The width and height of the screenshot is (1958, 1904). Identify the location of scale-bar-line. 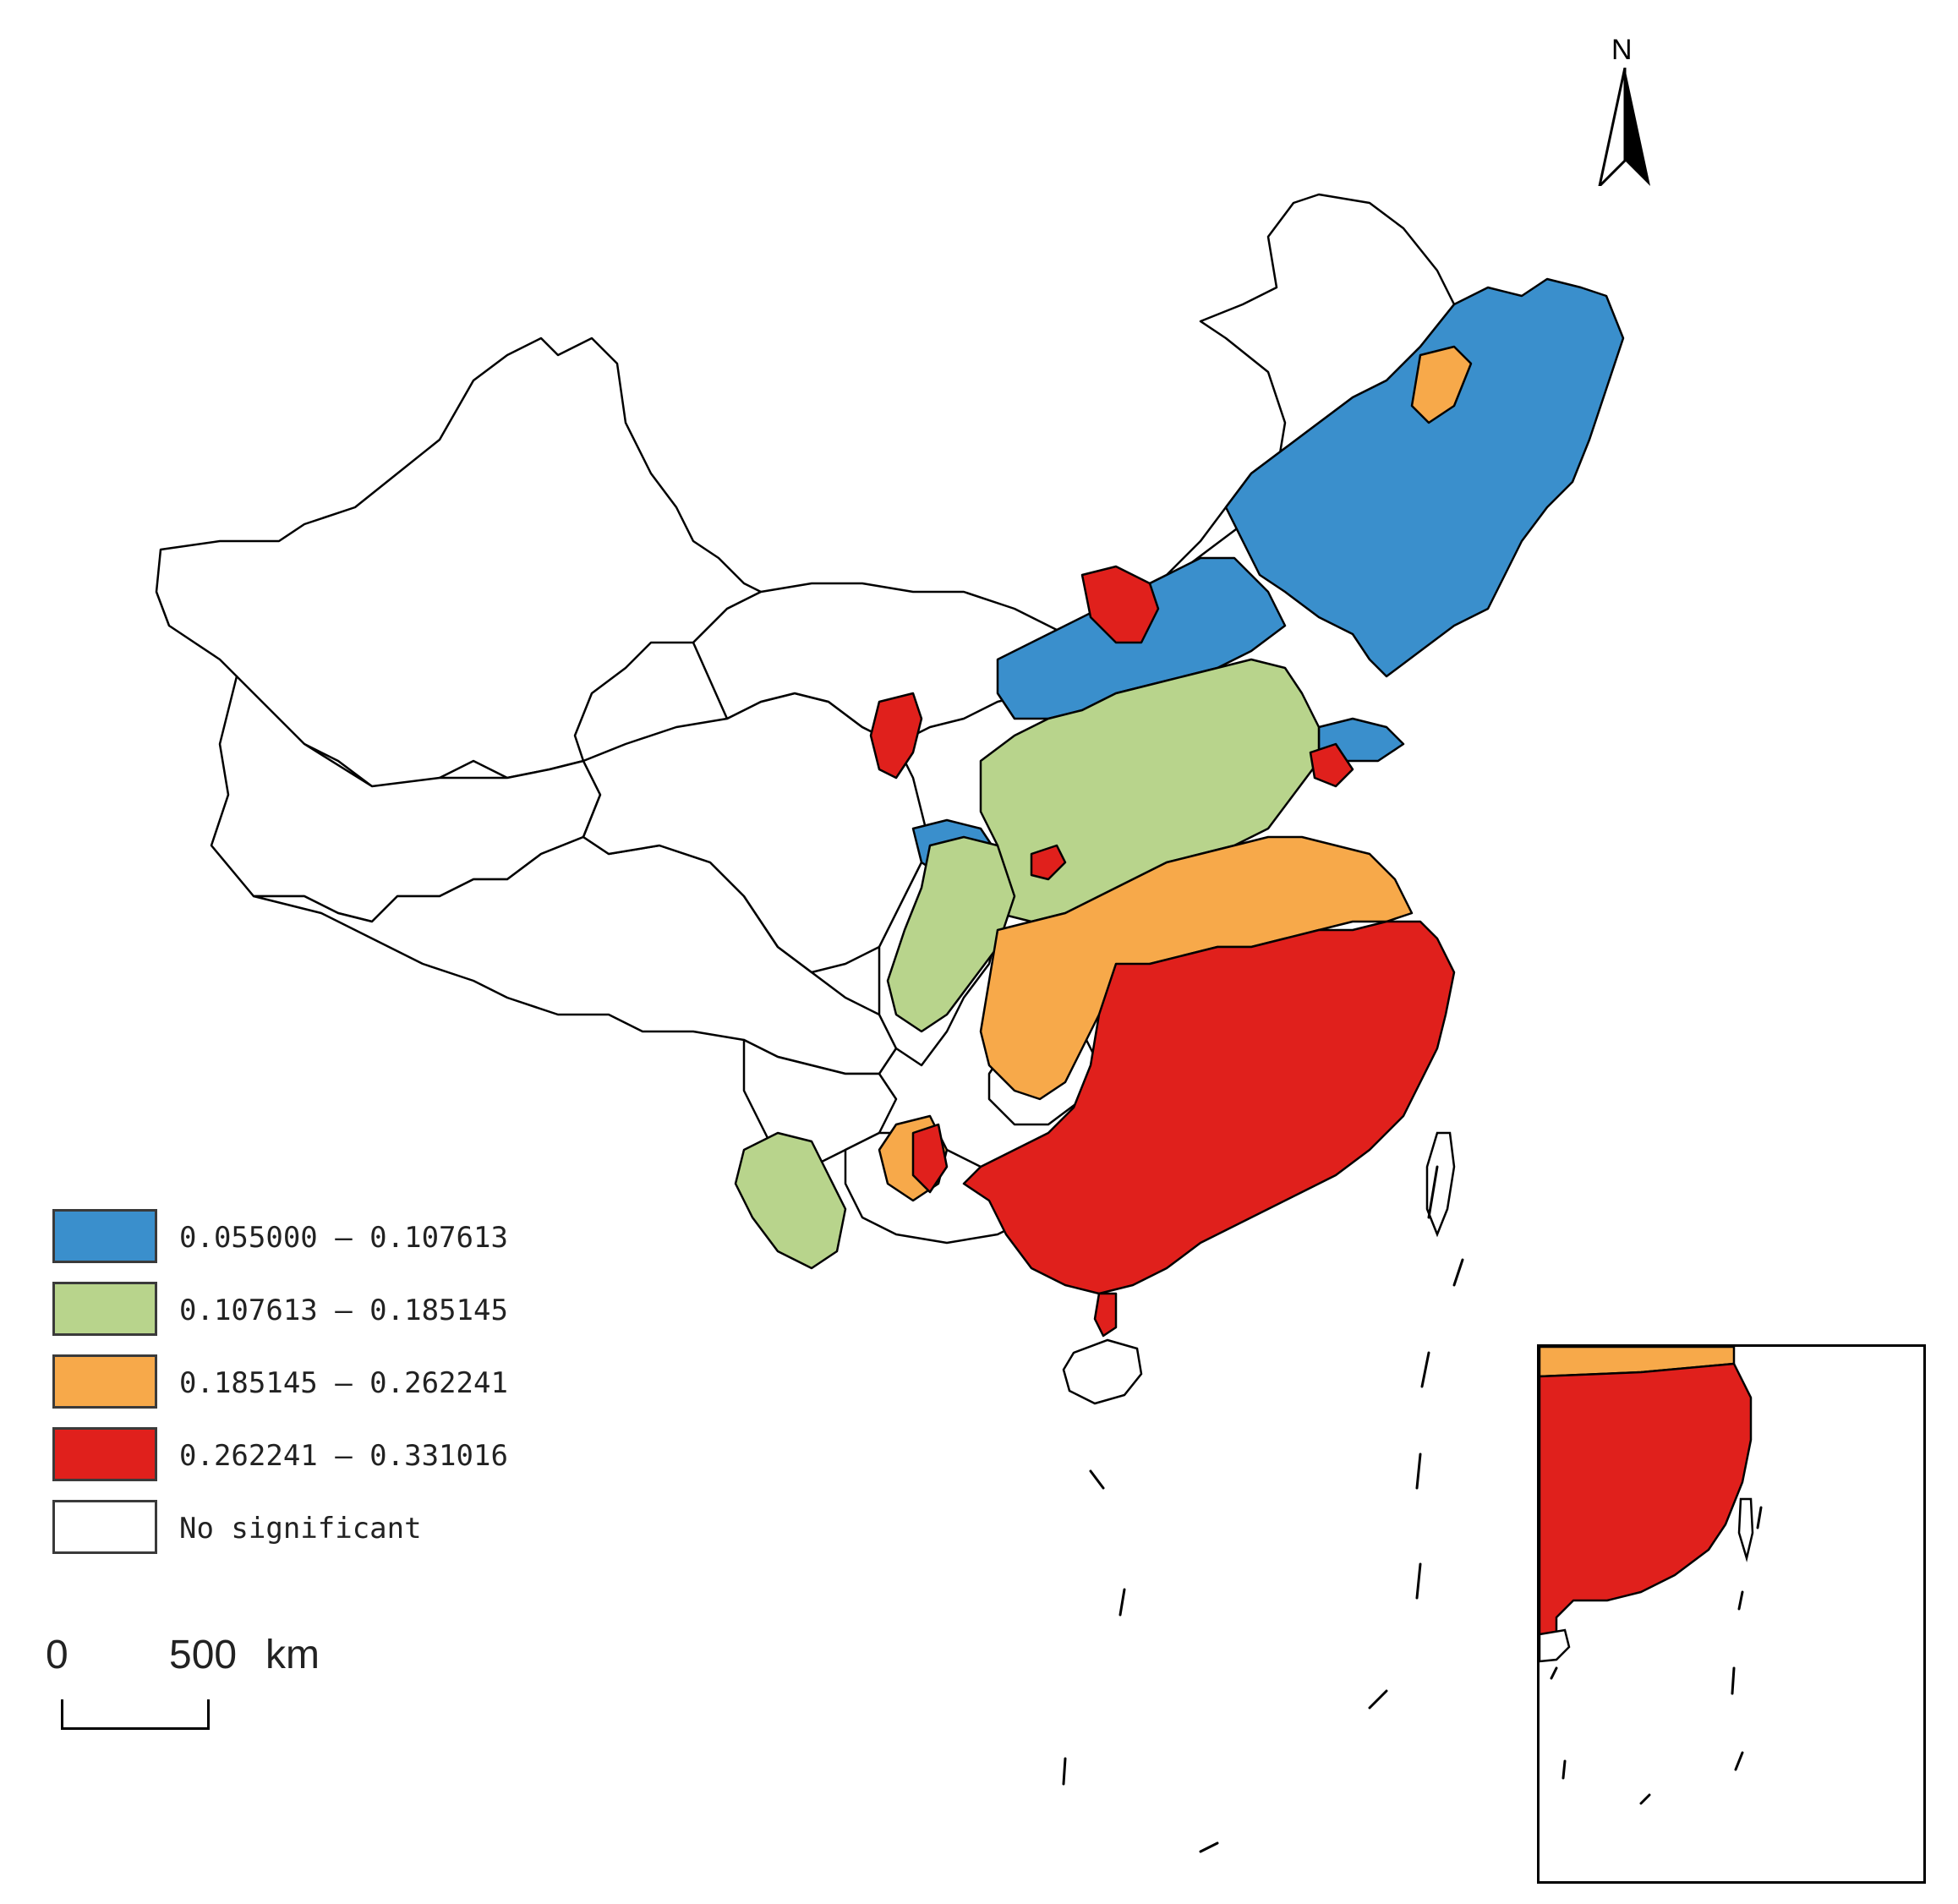
(135, 1714).